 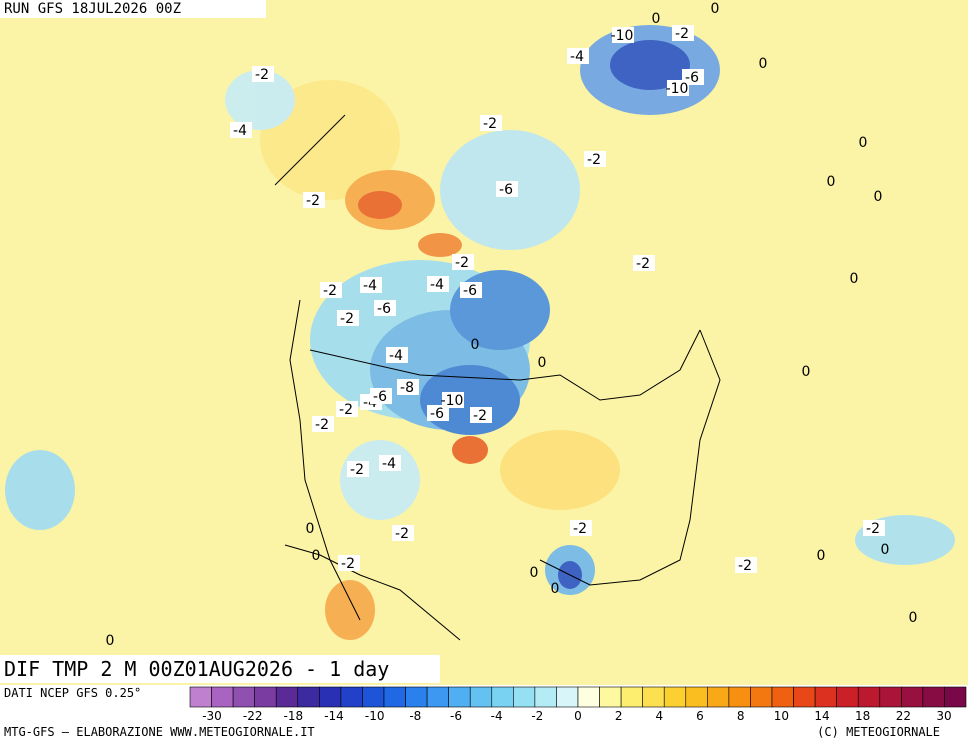 I want to click on colorbar-tick-label: 22, so click(x=903, y=716).